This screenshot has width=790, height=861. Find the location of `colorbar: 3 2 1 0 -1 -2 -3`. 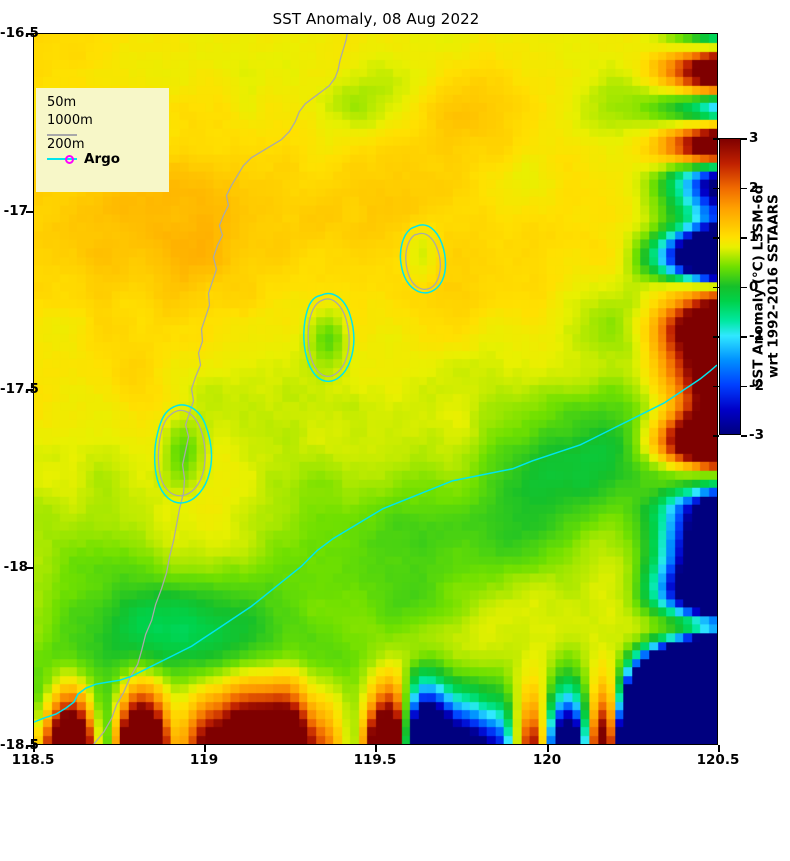

colorbar: 3 2 1 0 -1 -2 -3 is located at coordinates (738, 286).